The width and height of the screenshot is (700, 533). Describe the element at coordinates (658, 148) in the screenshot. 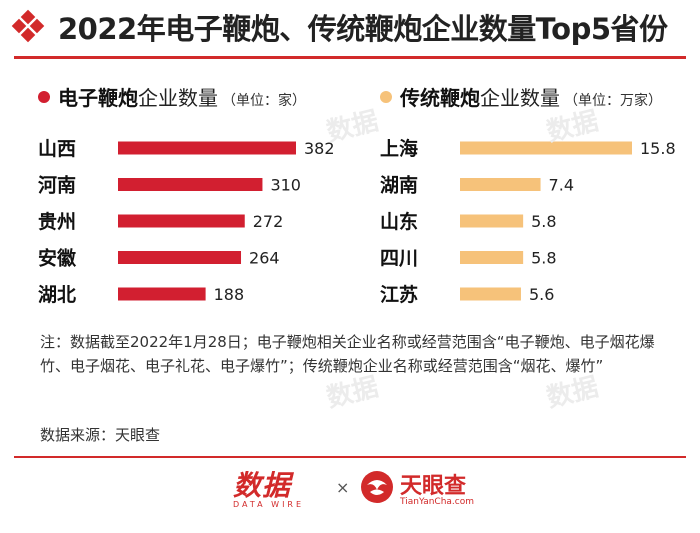

I see `value-label: 15.8` at that location.